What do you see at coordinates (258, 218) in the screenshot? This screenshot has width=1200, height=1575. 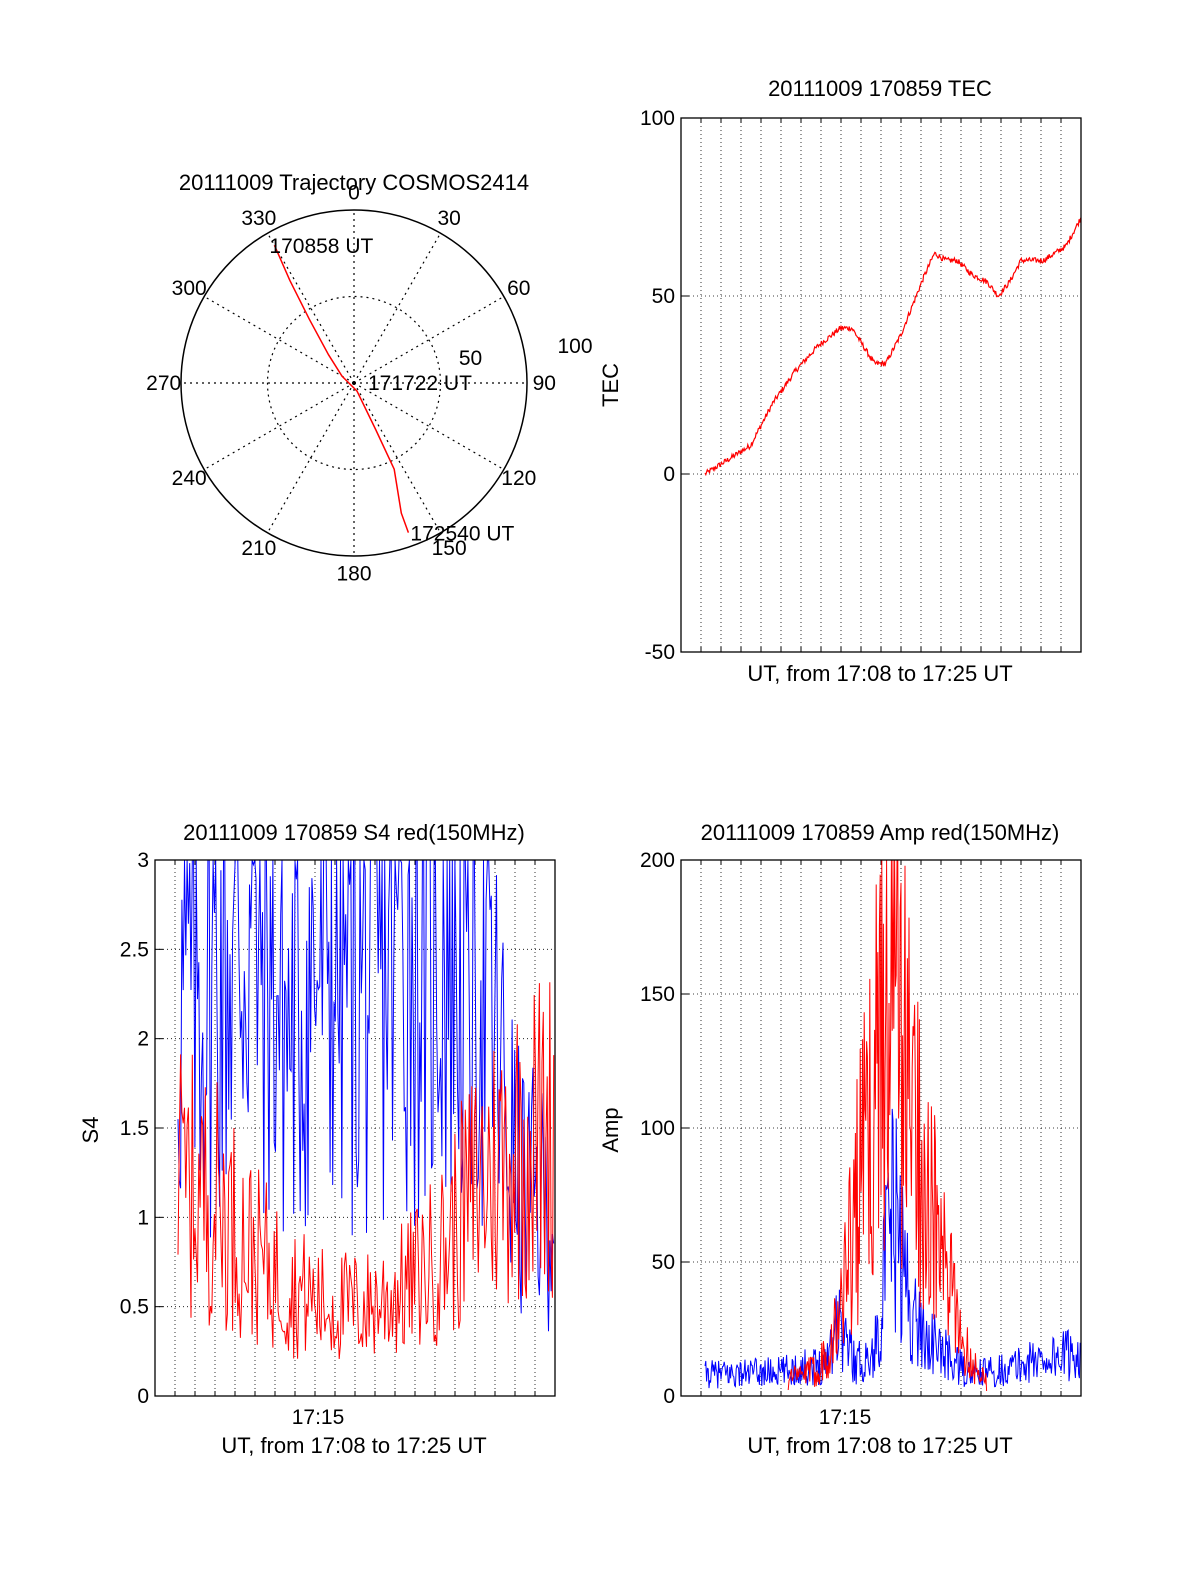 I see `polar-angle-label: 330` at bounding box center [258, 218].